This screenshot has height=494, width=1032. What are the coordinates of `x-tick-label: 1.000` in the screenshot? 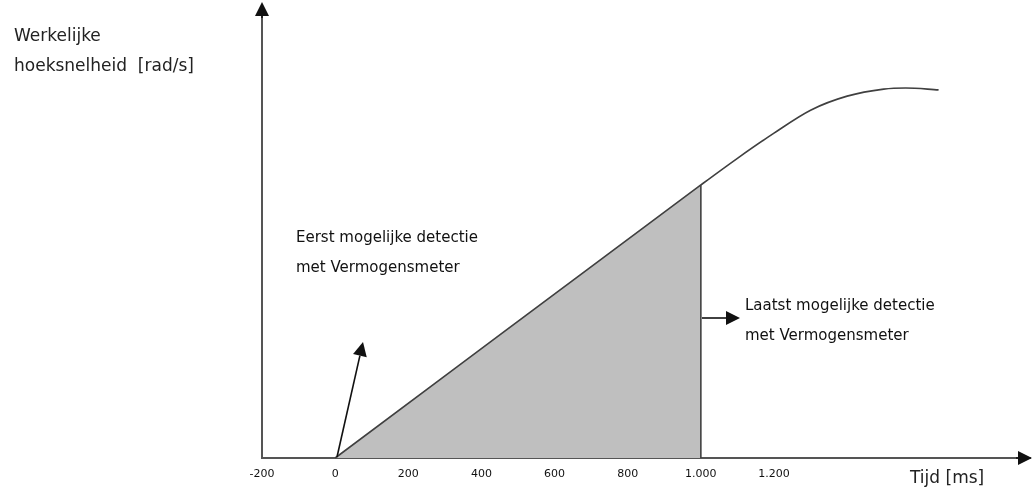 It's located at (701, 474).